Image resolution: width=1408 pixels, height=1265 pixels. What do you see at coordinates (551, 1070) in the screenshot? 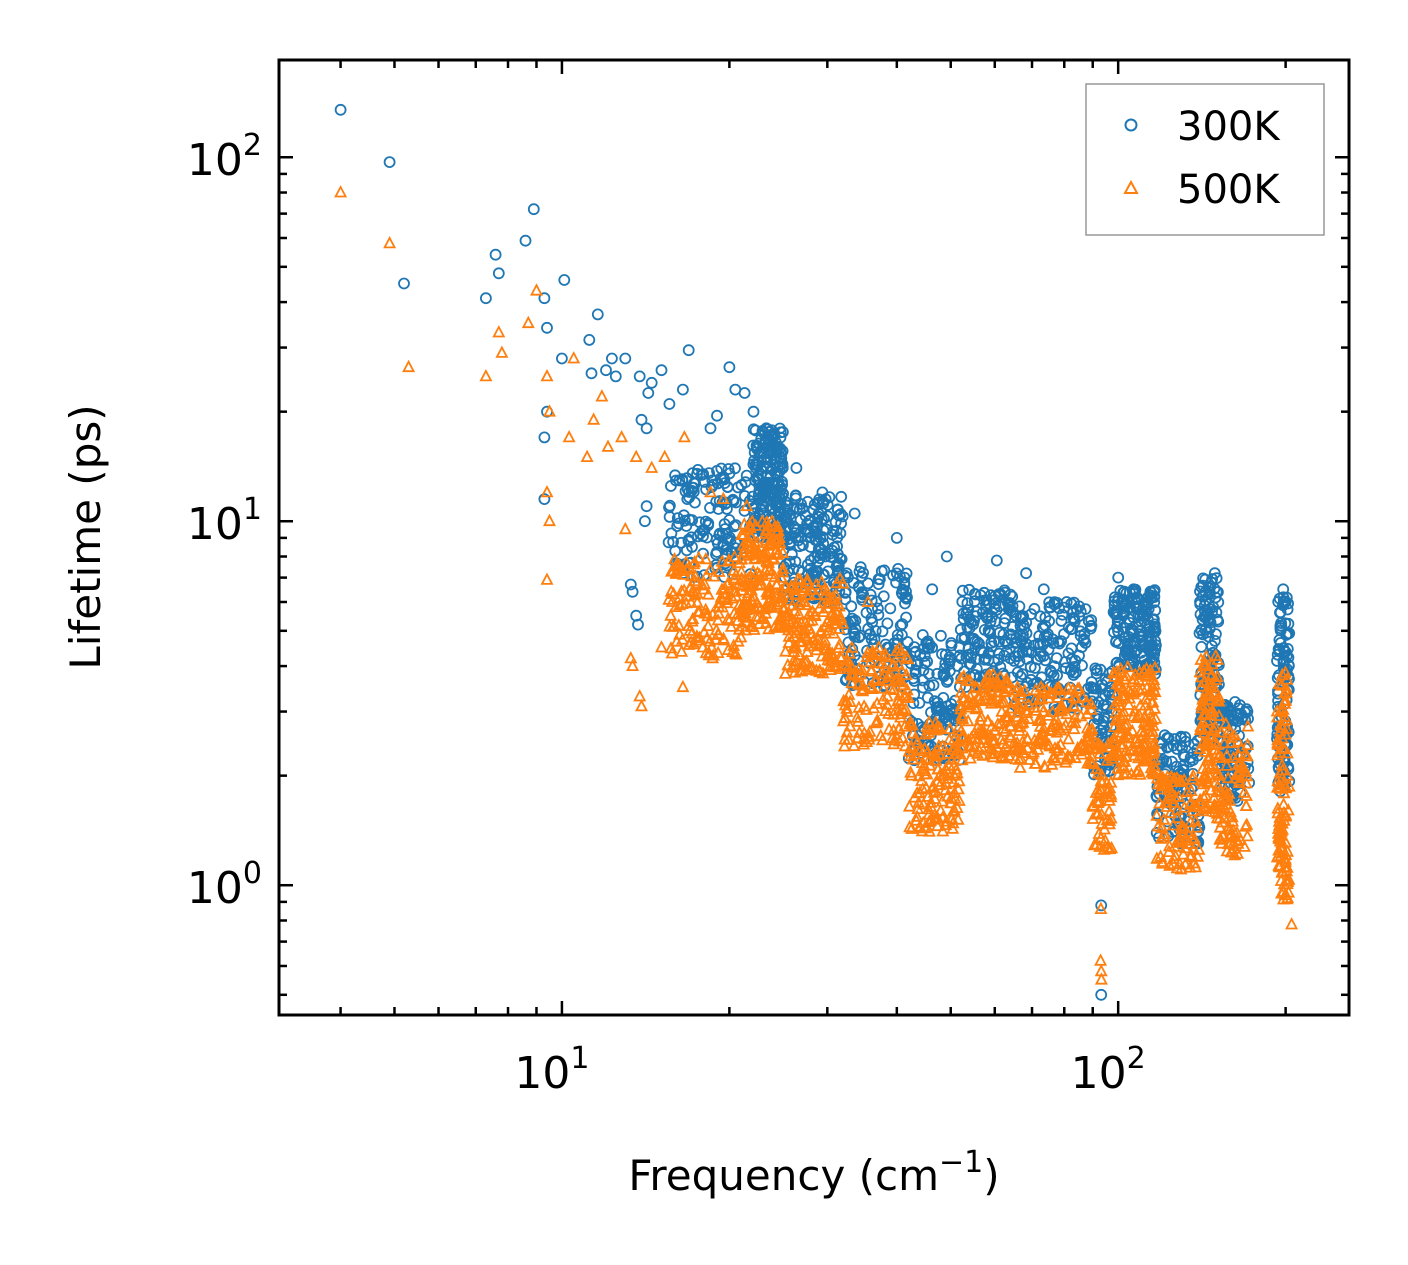
I see `x-tick-label: 101` at bounding box center [551, 1070].